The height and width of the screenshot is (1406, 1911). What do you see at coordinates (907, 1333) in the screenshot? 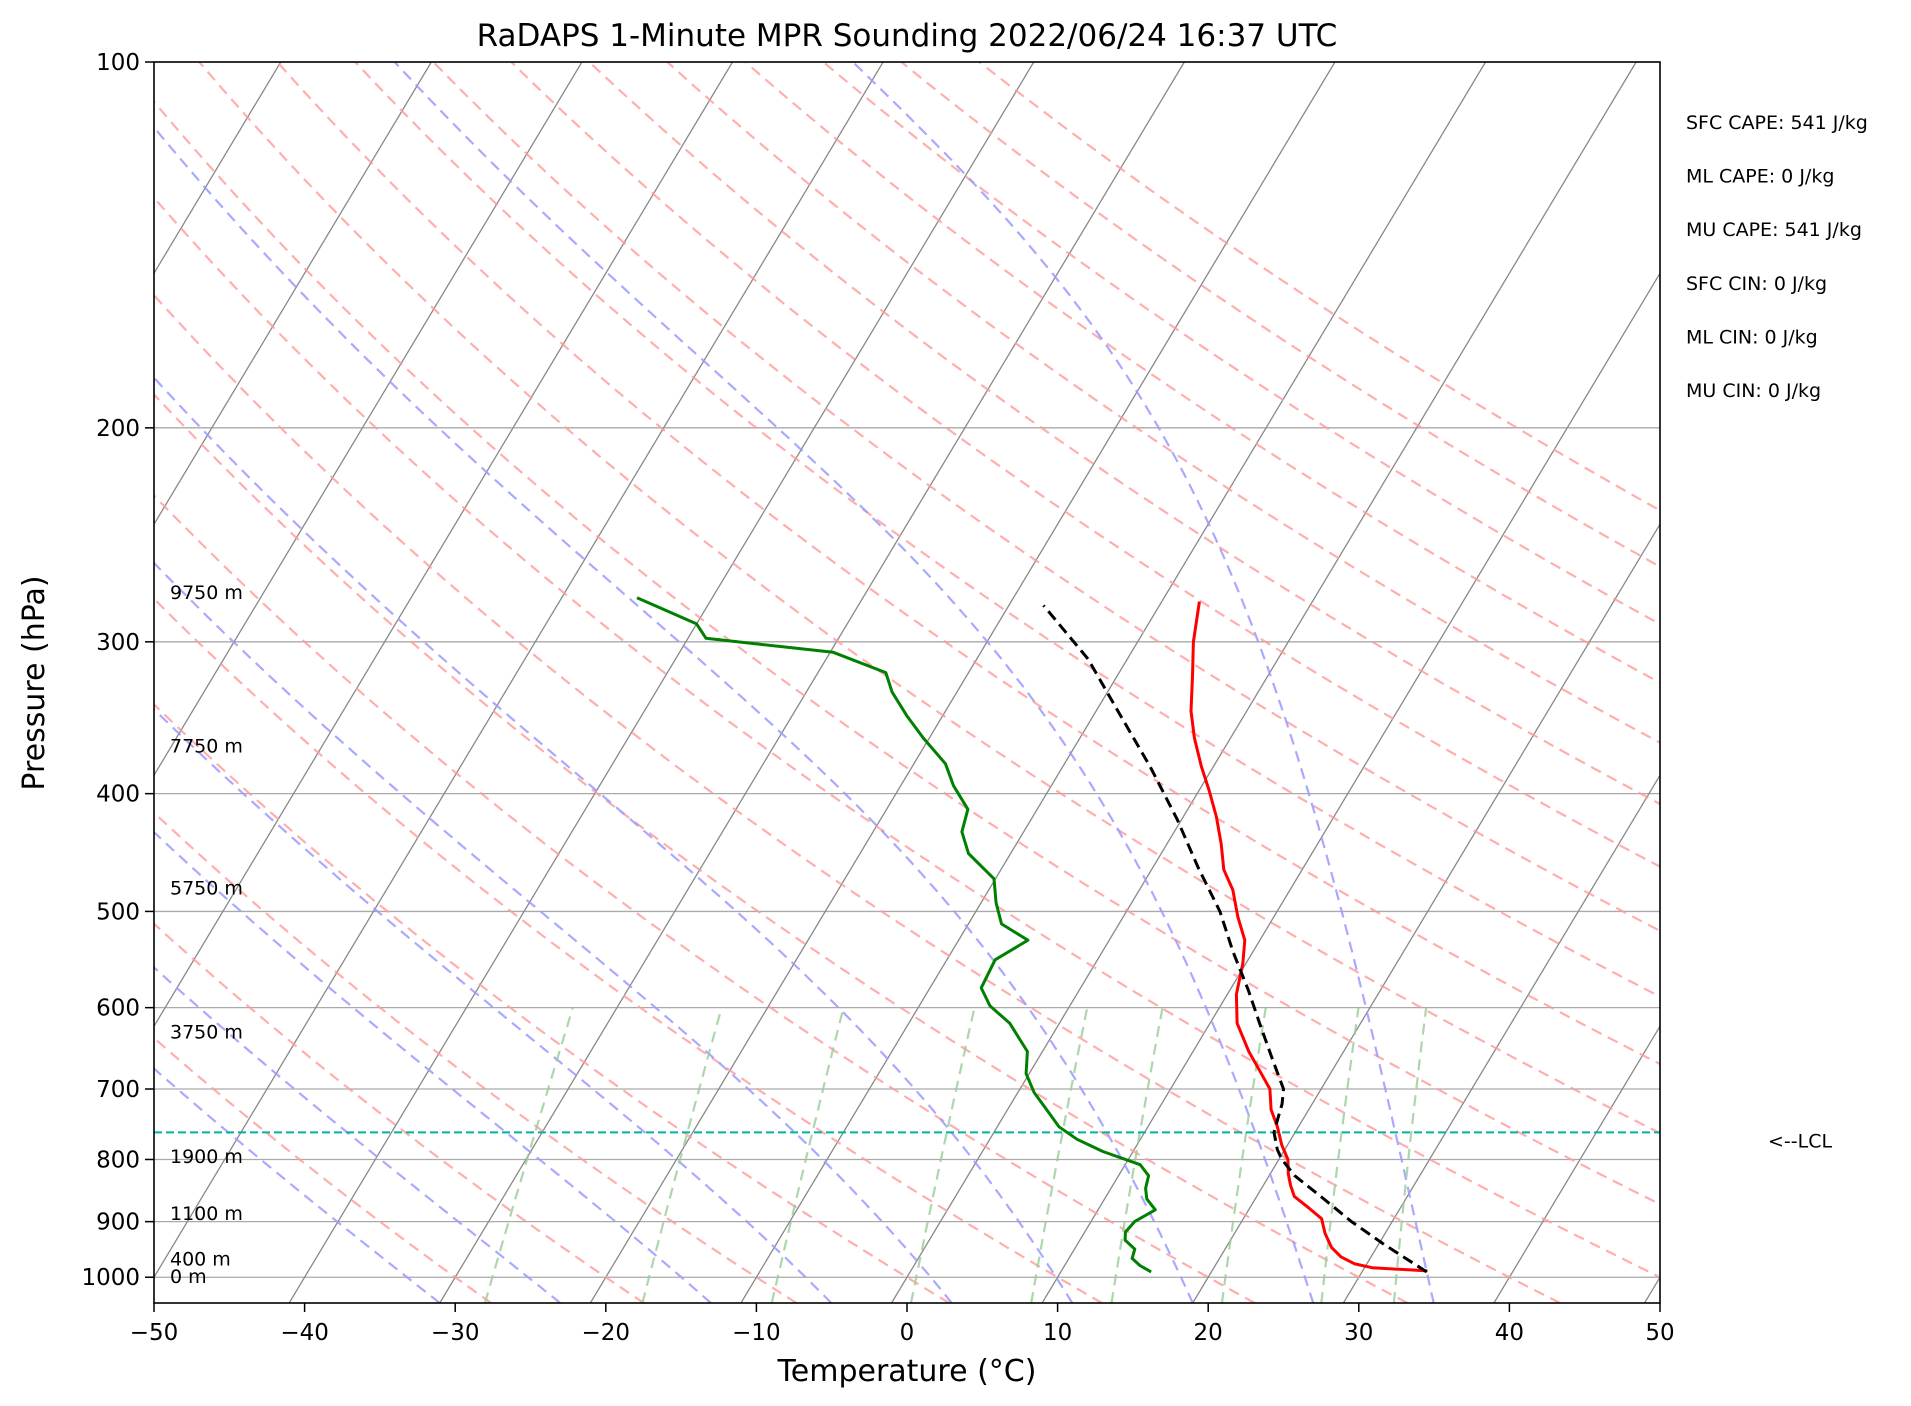
I see `x-tick-label: 0` at bounding box center [907, 1333].